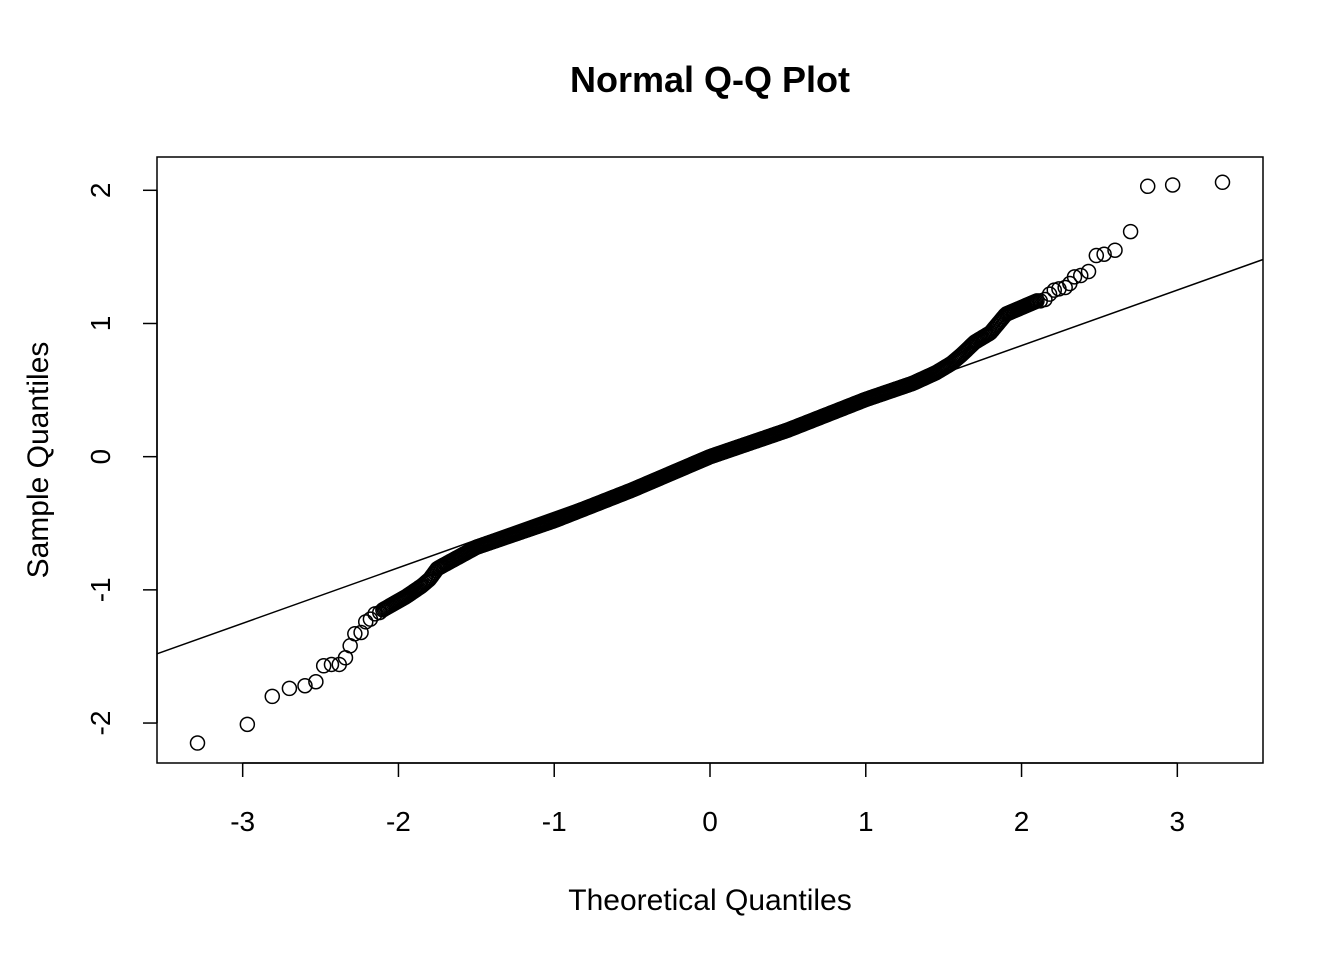 This screenshot has height=960, width=1344. What do you see at coordinates (242, 821) in the screenshot?
I see `x-tick-label: -3` at bounding box center [242, 821].